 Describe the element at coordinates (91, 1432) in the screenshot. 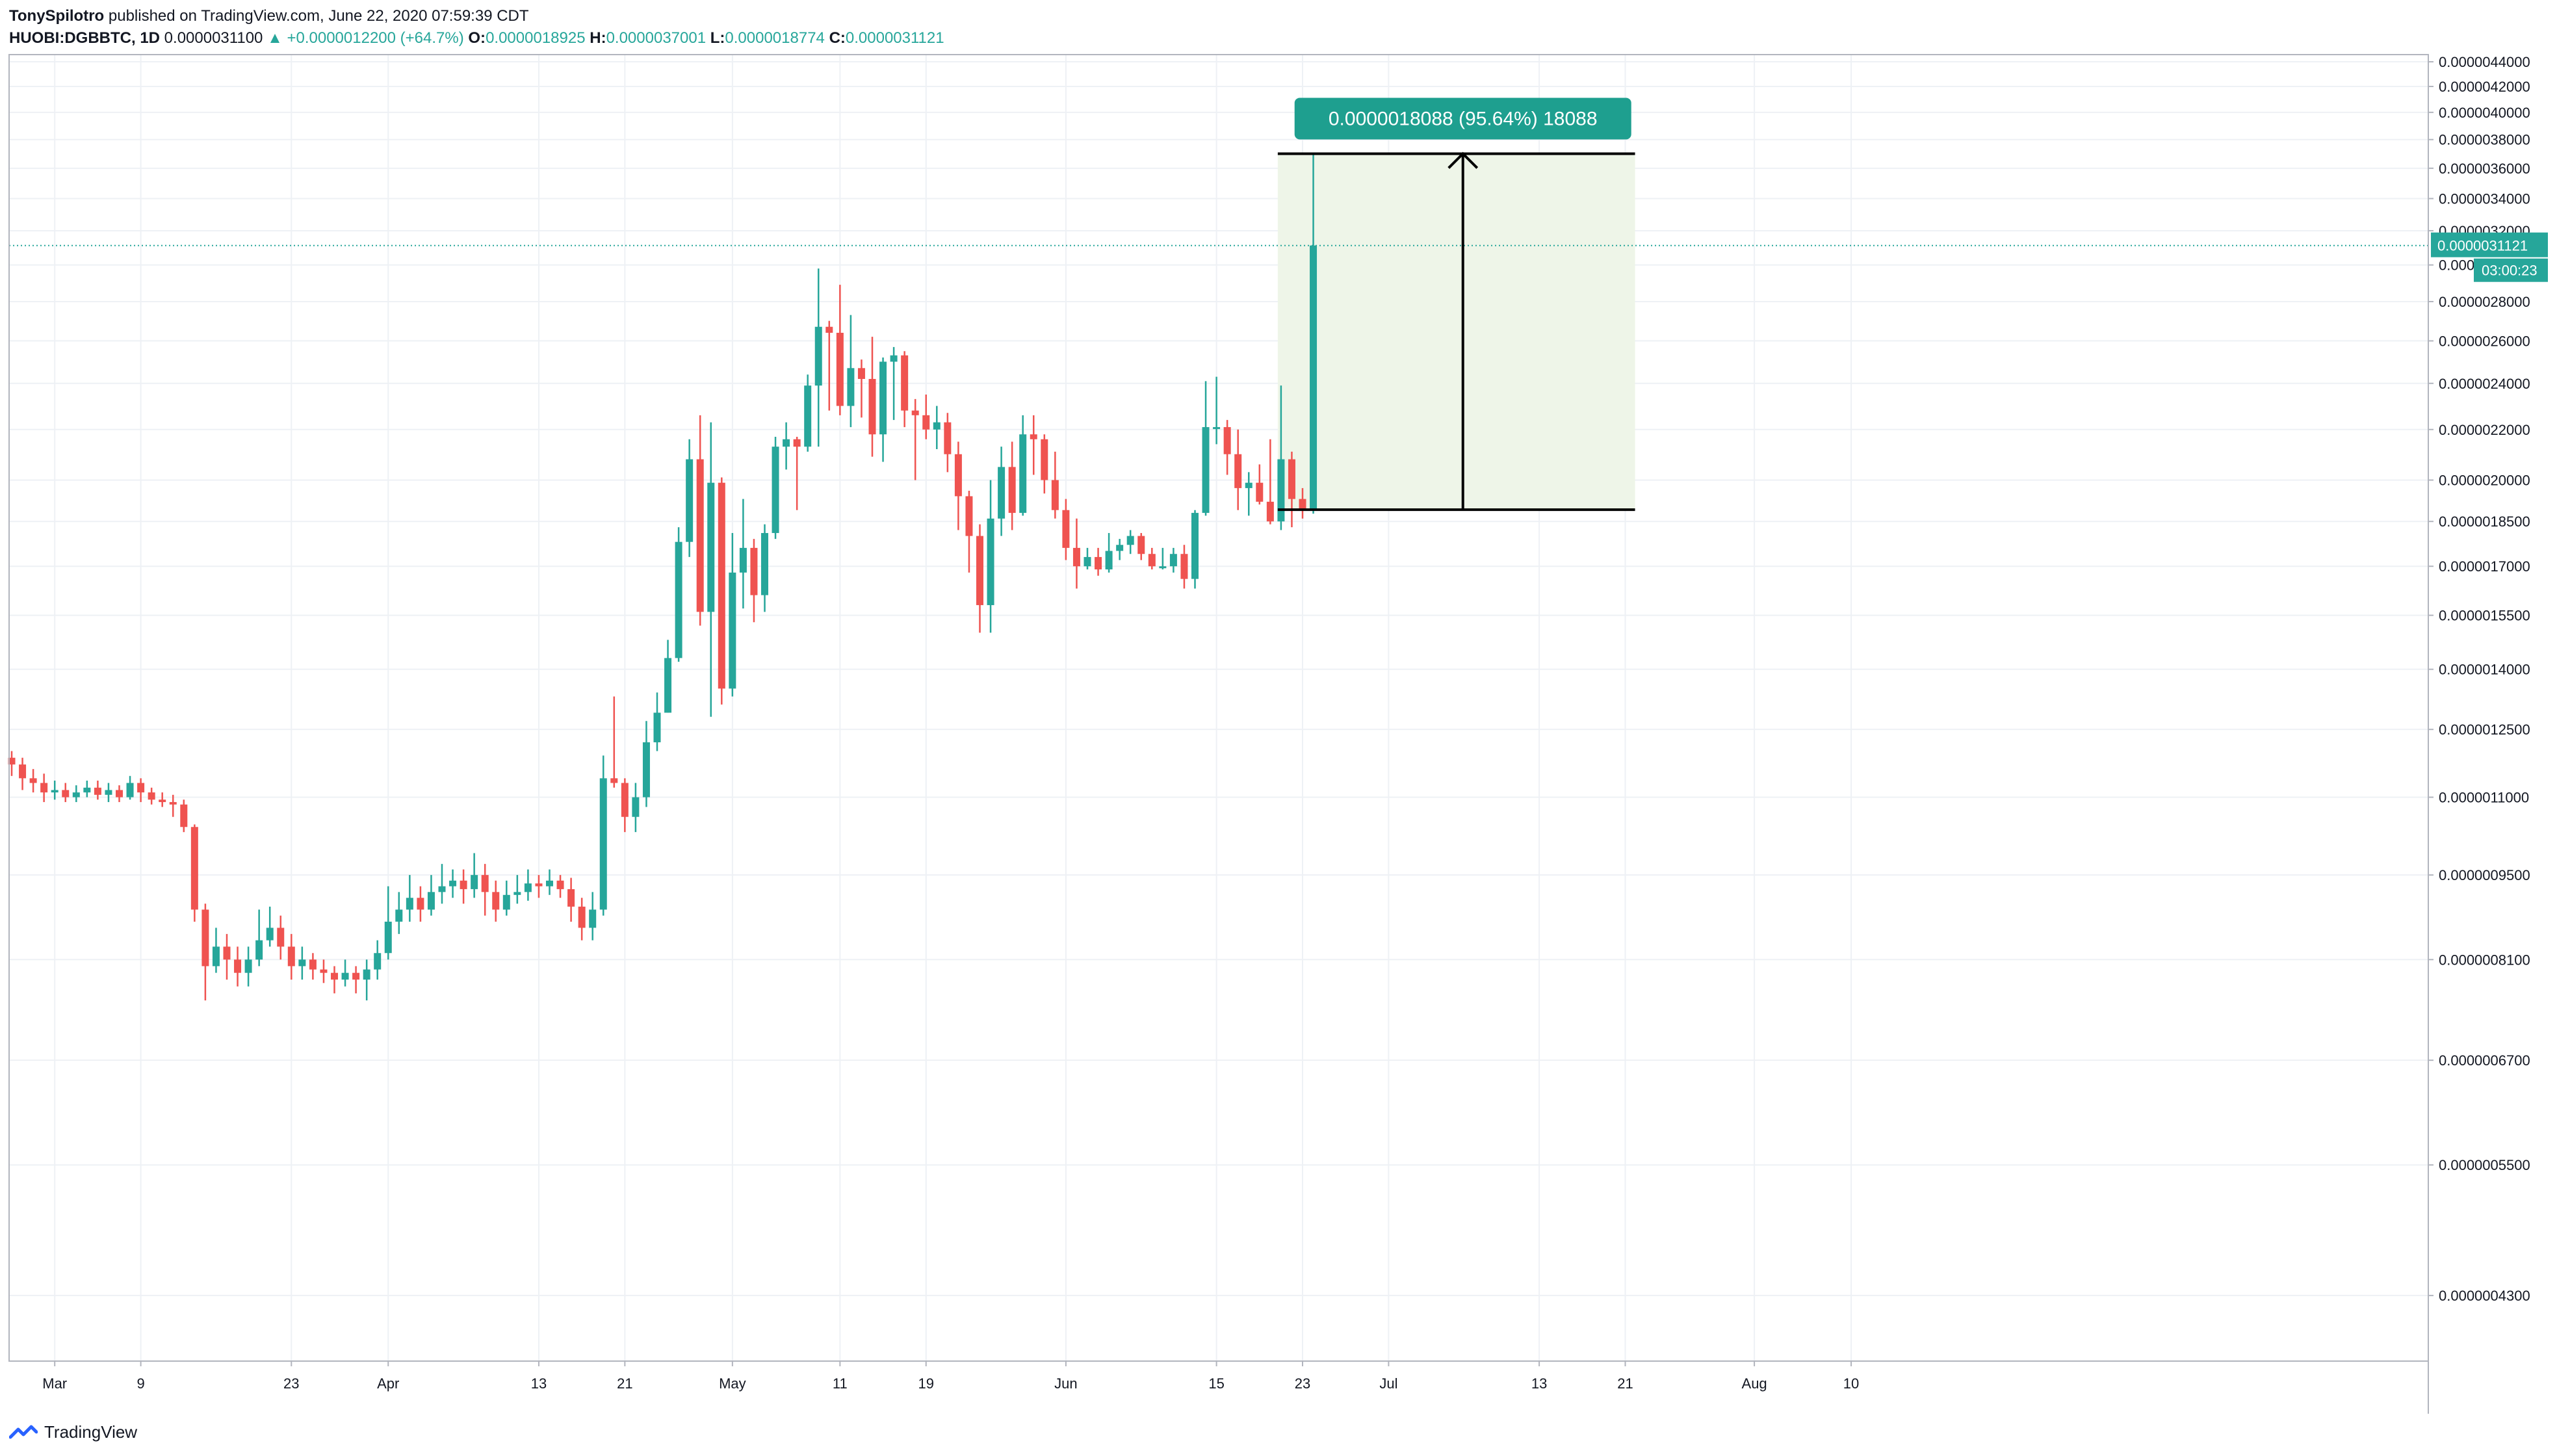

I see `footer-brand: TradingView` at that location.